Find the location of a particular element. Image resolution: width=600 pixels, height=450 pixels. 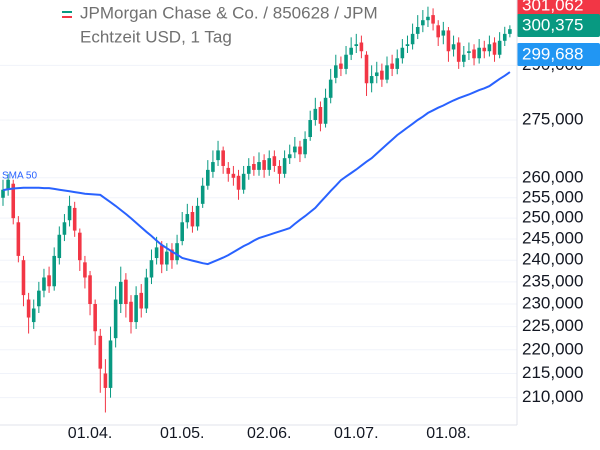

y-tick-label: 255,000 is located at coordinates (552, 196).